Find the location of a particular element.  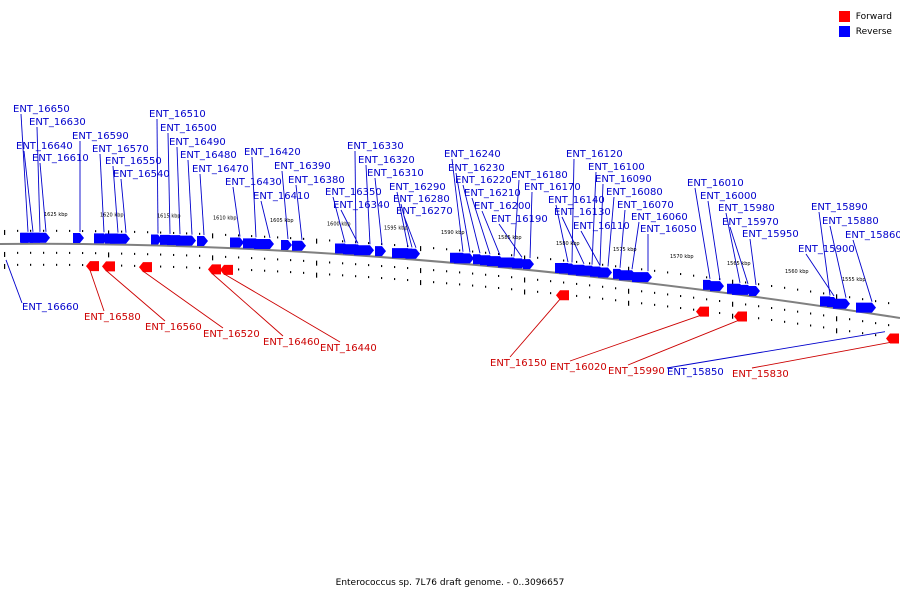

reverse-gene-label: ENT_16110 is located at coordinates (601, 226).